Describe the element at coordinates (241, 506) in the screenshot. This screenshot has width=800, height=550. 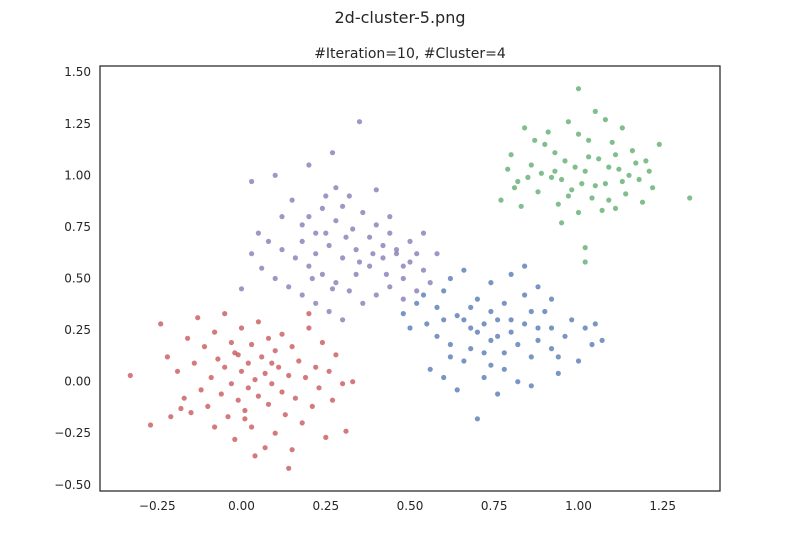
I see `x-tick-label: 0.00` at that location.